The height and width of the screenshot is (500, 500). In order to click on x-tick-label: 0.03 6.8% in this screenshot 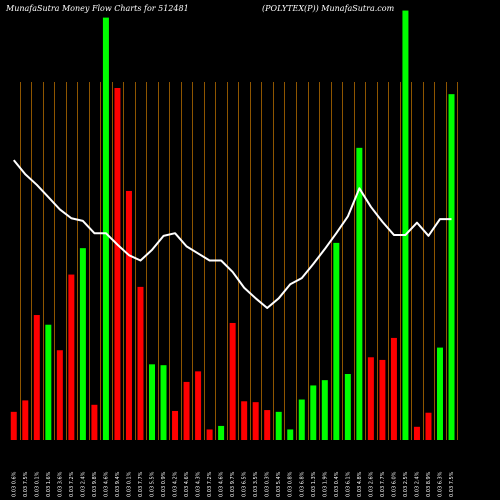, I will do `click(302, 484)`.